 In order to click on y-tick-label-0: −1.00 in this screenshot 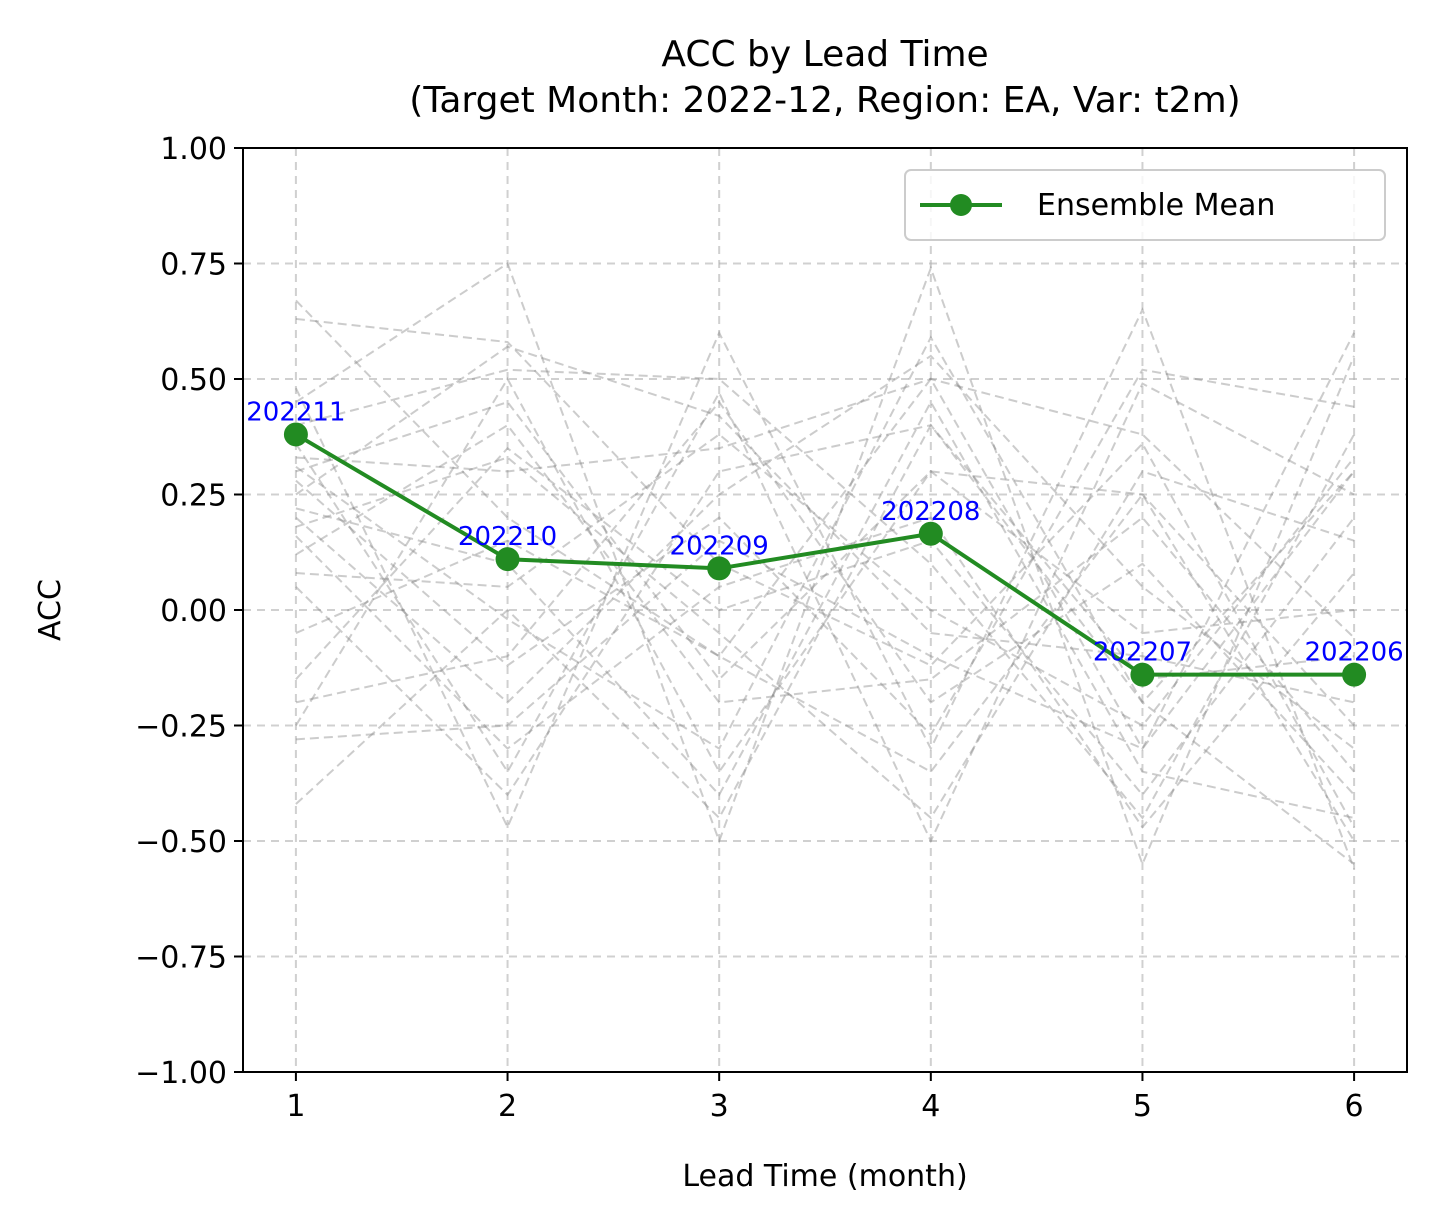, I will do `click(181, 1073)`.